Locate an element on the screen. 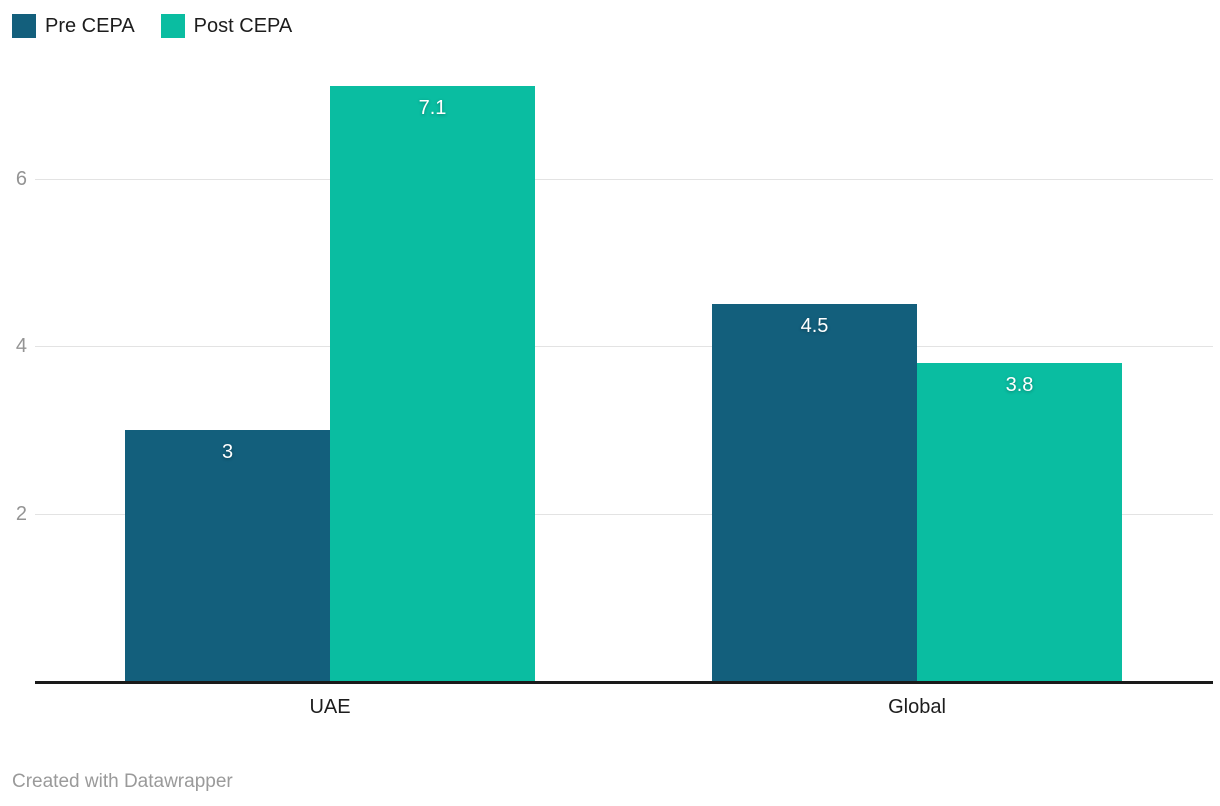  bar-pre-cepa-uae is located at coordinates (227, 556).